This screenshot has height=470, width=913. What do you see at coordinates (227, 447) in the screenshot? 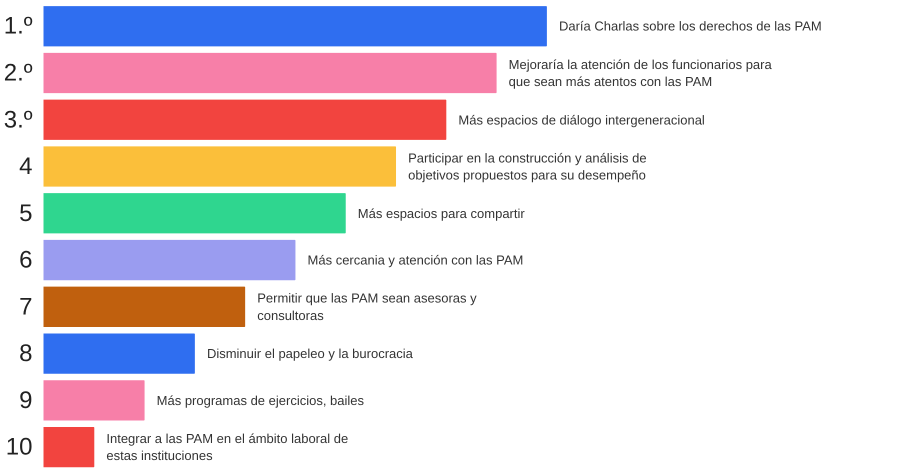
I see `annotation: Integrar a las PAM en el ámbito laboral de estas instituciones` at bounding box center [227, 447].